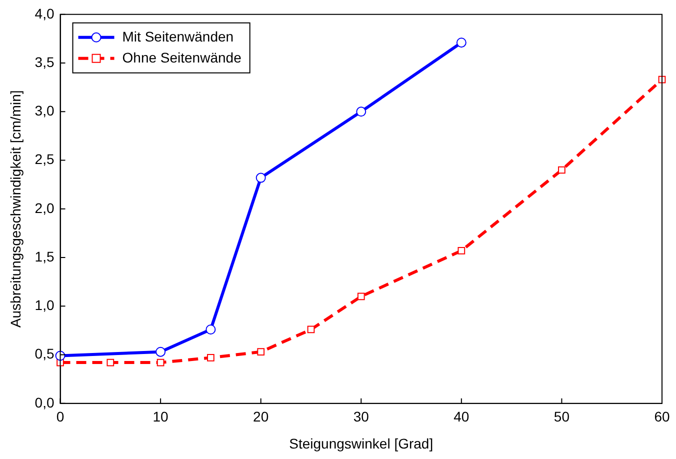 The width and height of the screenshot is (676, 459). What do you see at coordinates (44, 110) in the screenshot?
I see `y-tick-label: 3,0` at bounding box center [44, 110].